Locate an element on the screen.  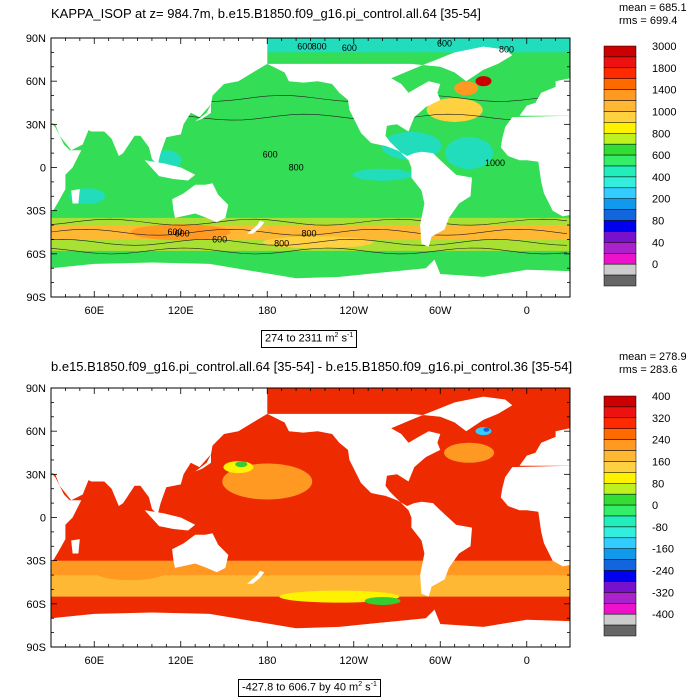
colorbar-label: -160 is located at coordinates (663, 550).